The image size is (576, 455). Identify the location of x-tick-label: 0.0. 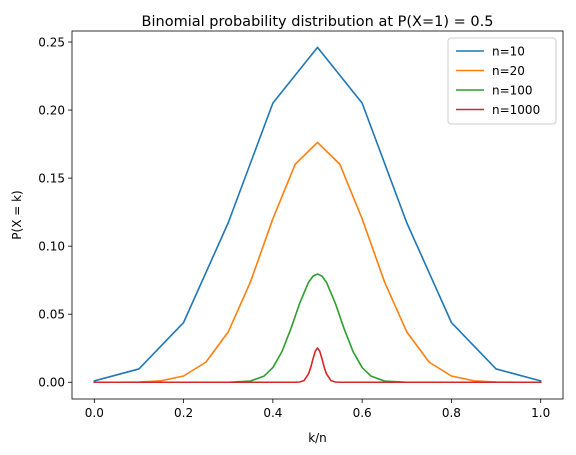
(94, 413).